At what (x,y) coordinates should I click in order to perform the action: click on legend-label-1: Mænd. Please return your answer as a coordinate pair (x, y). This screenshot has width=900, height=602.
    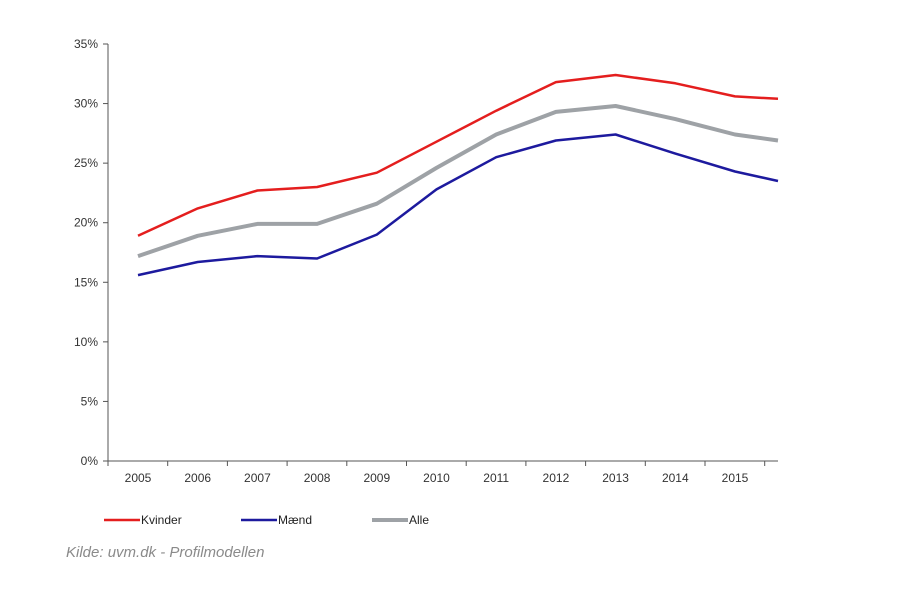
    Looking at the image, I should click on (295, 520).